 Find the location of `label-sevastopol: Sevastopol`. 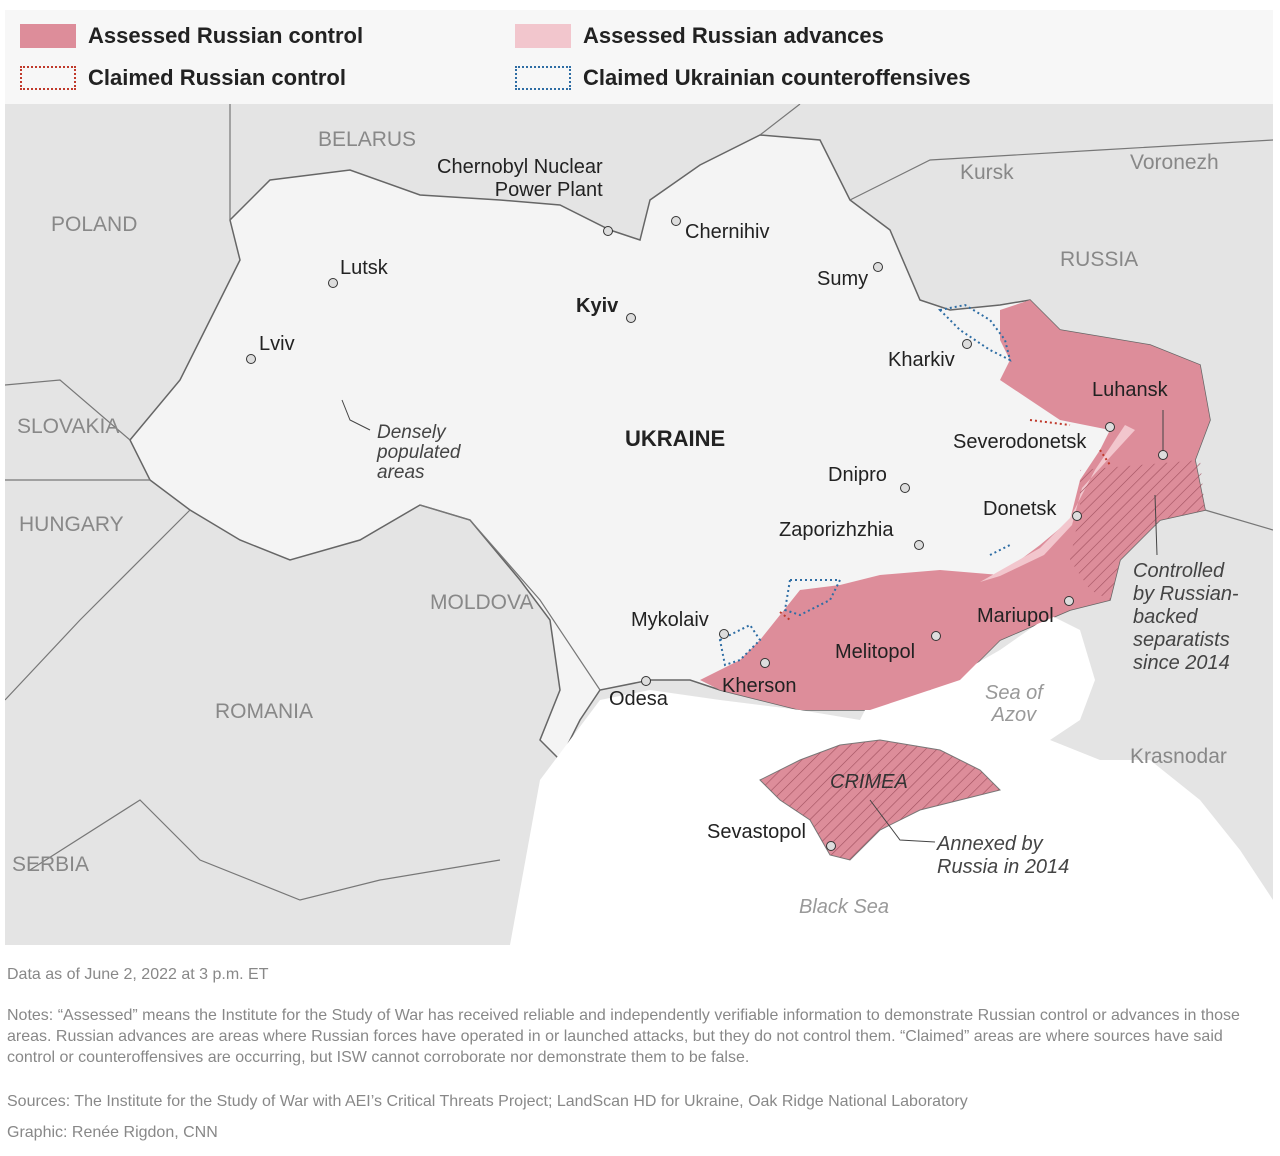

label-sevastopol: Sevastopol is located at coordinates (756, 832).